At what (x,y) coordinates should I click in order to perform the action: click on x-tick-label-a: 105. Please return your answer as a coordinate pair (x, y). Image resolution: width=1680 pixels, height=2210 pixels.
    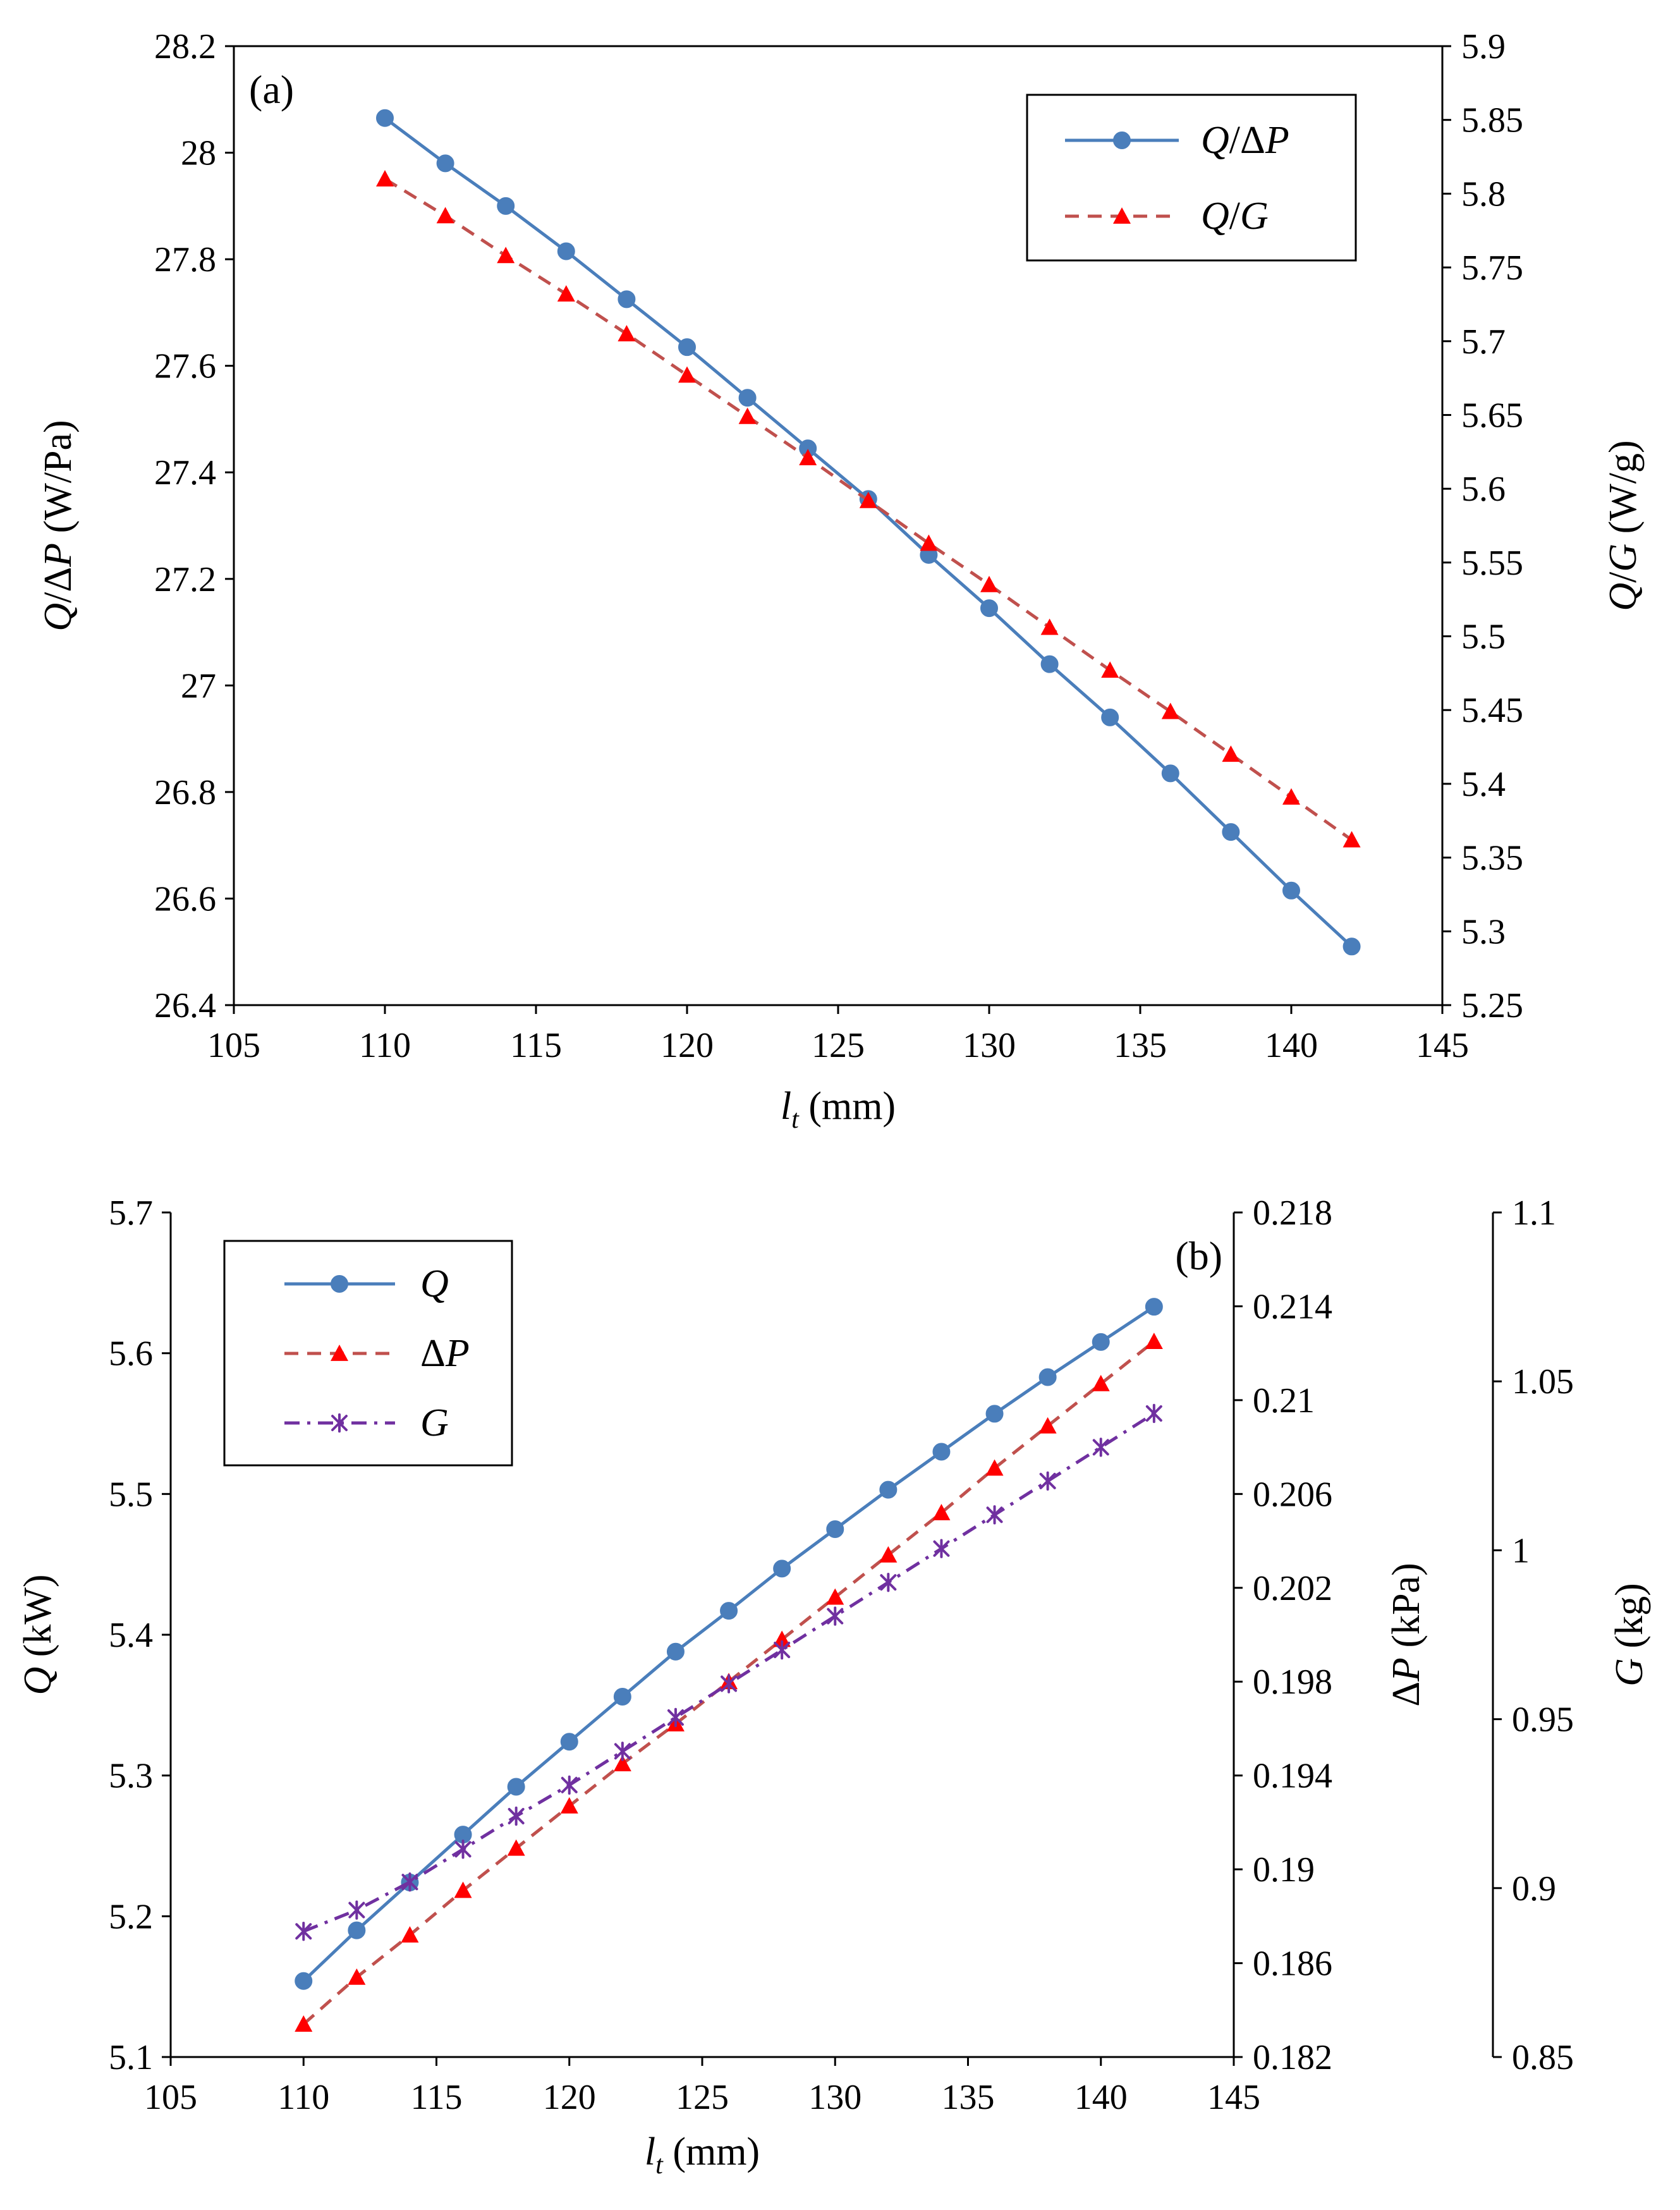
    Looking at the image, I should click on (233, 1045).